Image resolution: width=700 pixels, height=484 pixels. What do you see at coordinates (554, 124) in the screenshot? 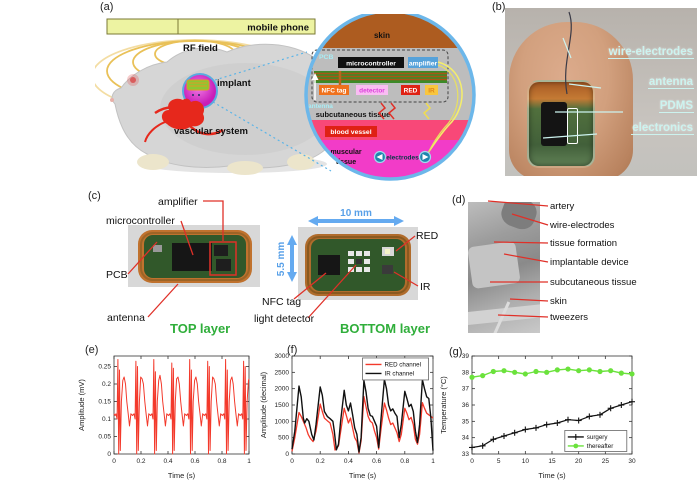
I see `chip` at bounding box center [554, 124].